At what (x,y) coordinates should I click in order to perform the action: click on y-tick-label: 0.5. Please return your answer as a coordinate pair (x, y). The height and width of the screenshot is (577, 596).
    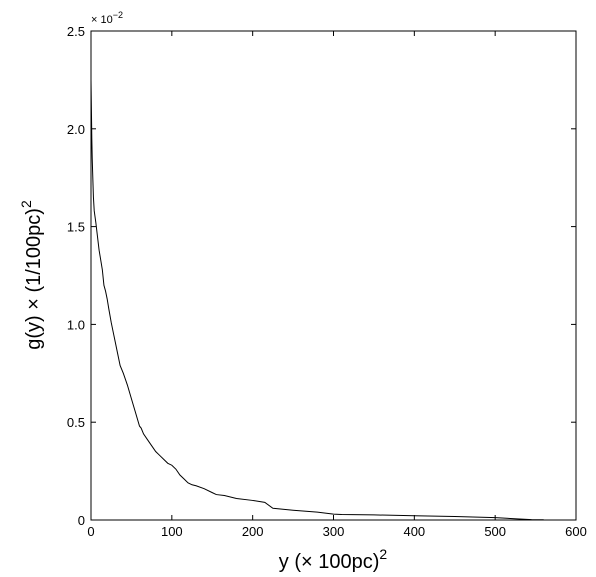
    Looking at the image, I should click on (76, 422).